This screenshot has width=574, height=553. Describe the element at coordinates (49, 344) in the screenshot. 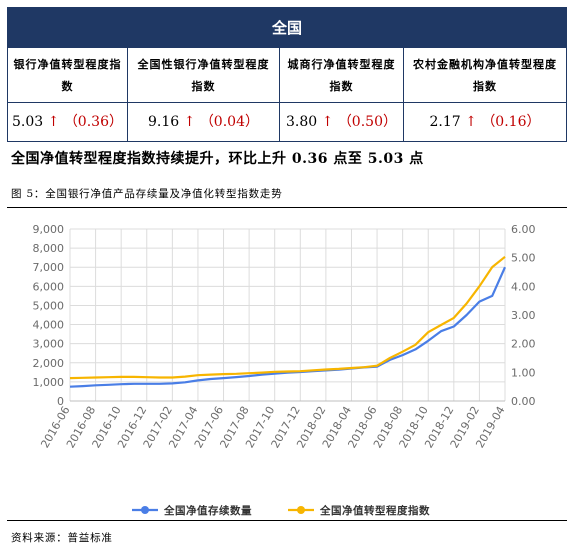

I see `y-left-tick-label: 3,000` at that location.